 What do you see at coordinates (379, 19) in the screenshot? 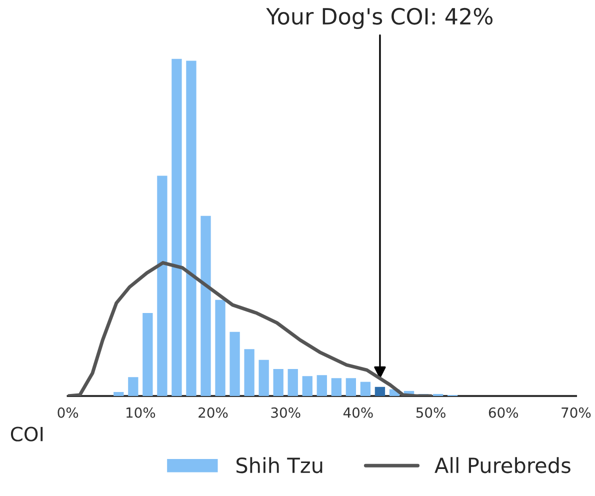
I see `annotation: Your Dog's COI: 42%` at bounding box center [379, 19].